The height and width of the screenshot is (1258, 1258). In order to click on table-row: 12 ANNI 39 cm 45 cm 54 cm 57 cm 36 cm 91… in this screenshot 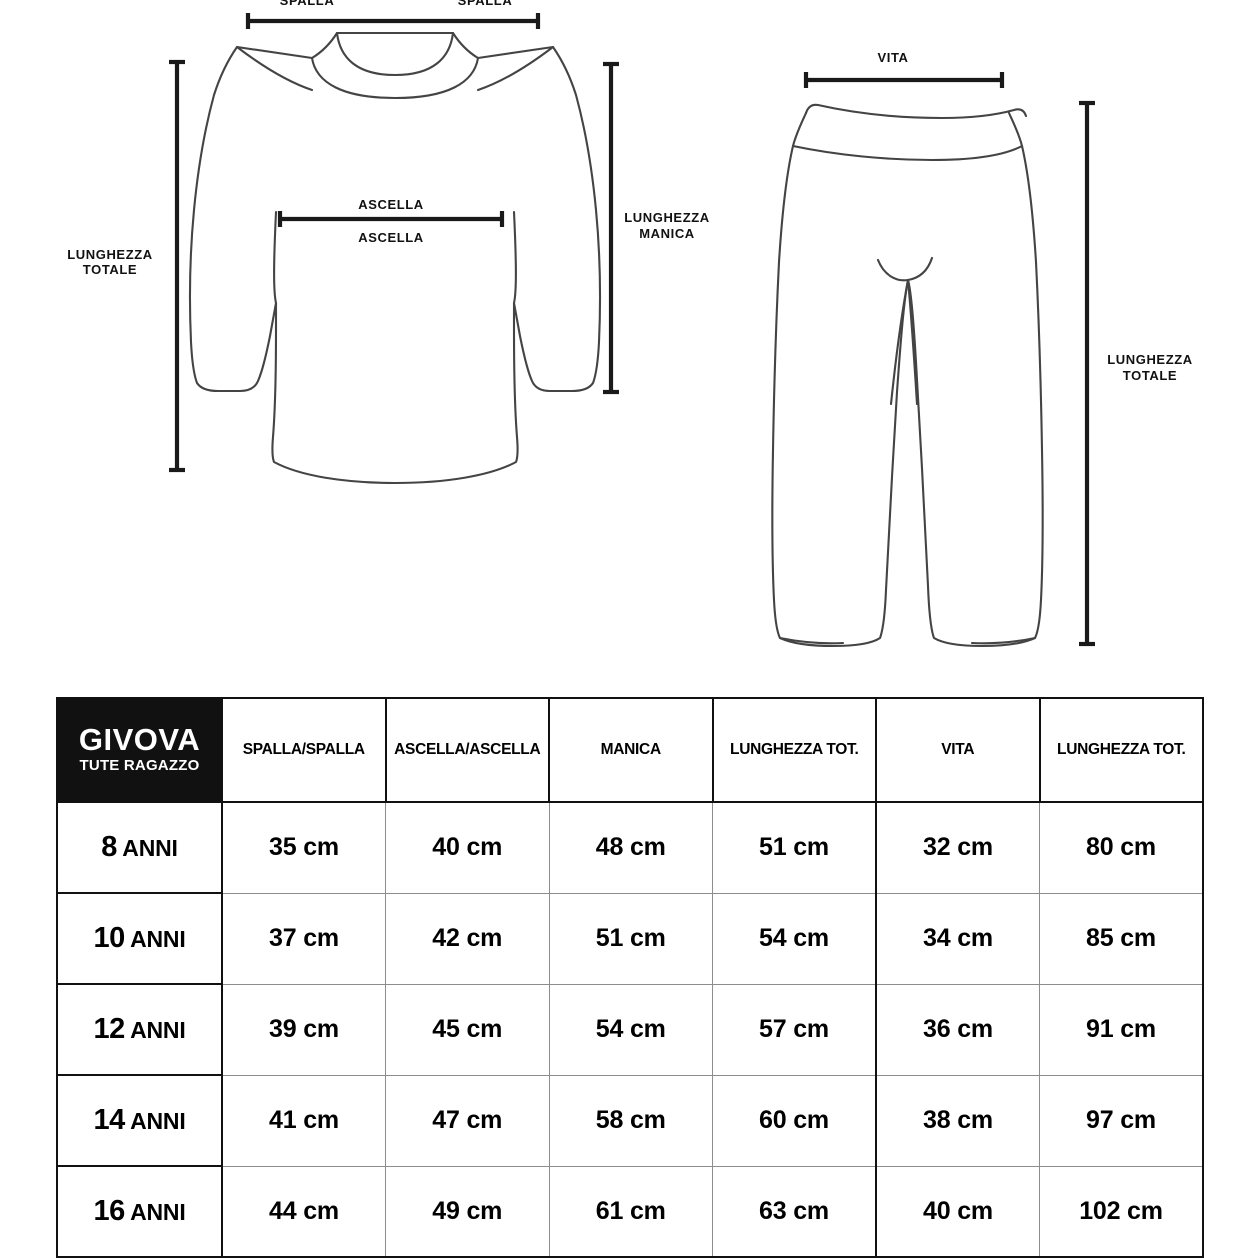, I will do `click(630, 1029)`.